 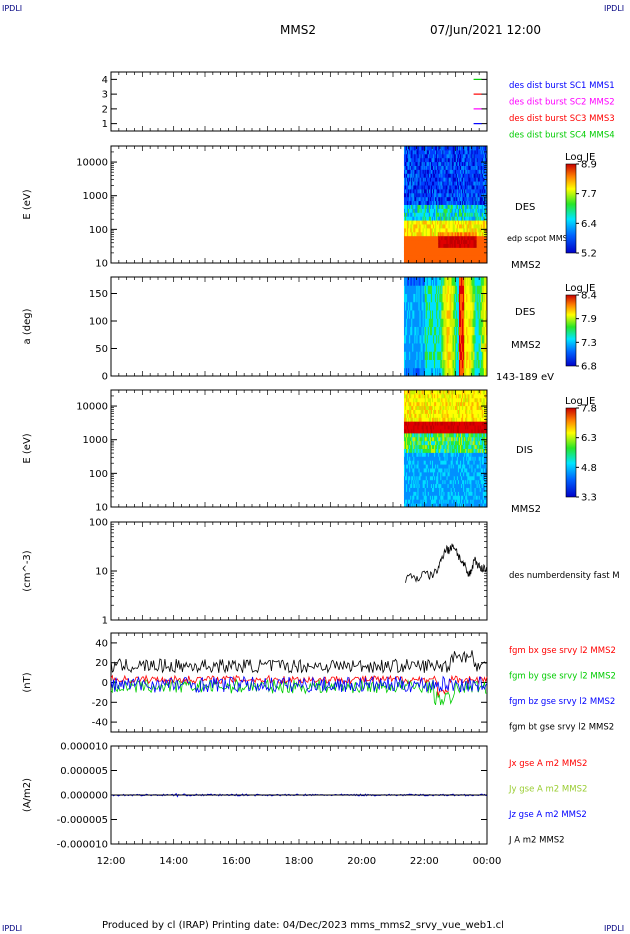 I want to click on y-tick-label: 100, so click(x=98, y=322).